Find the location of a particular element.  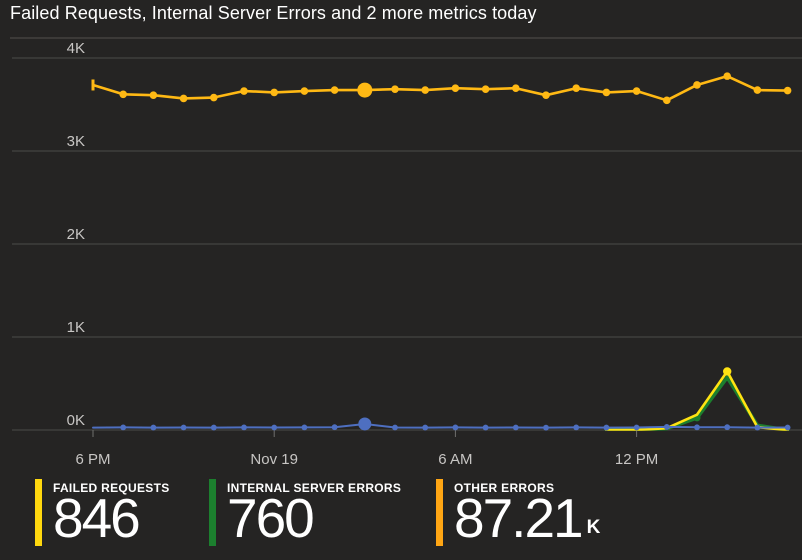

metric-card-internal-server-errors: INTERNAL SERVER ERRORS 760 is located at coordinates (305, 512).